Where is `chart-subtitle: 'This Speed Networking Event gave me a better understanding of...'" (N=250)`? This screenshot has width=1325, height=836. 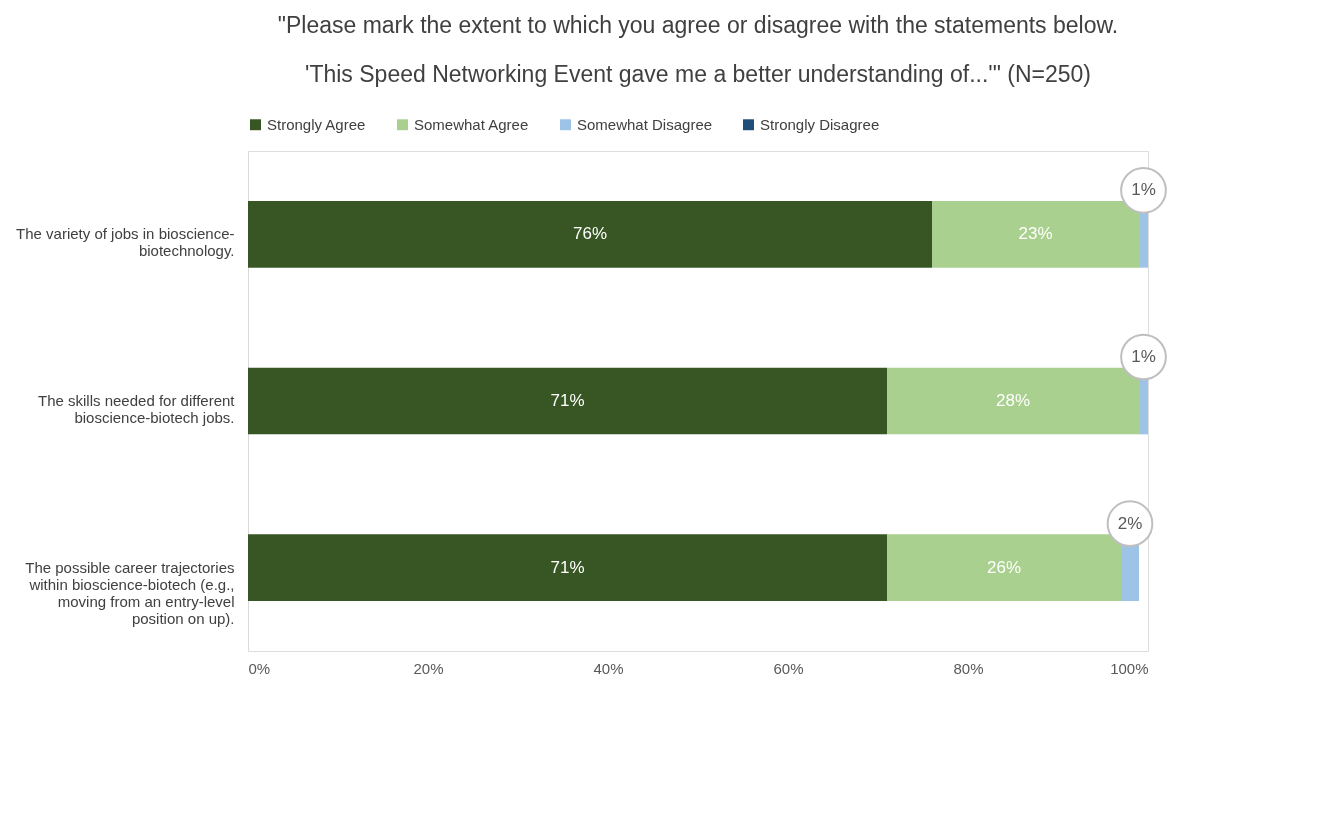 chart-subtitle: 'This Speed Networking Event gave me a better understanding of...'" (N=250) is located at coordinates (698, 74).